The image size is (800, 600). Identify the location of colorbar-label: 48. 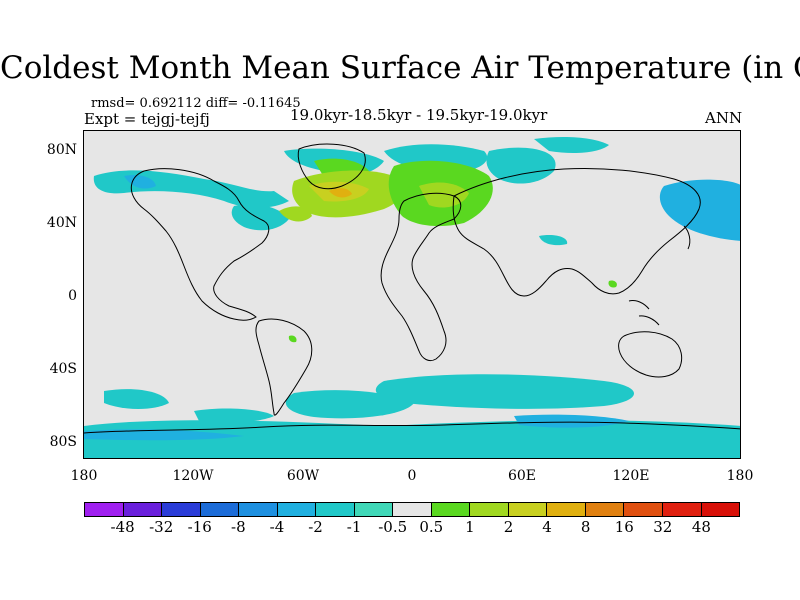
(701, 527).